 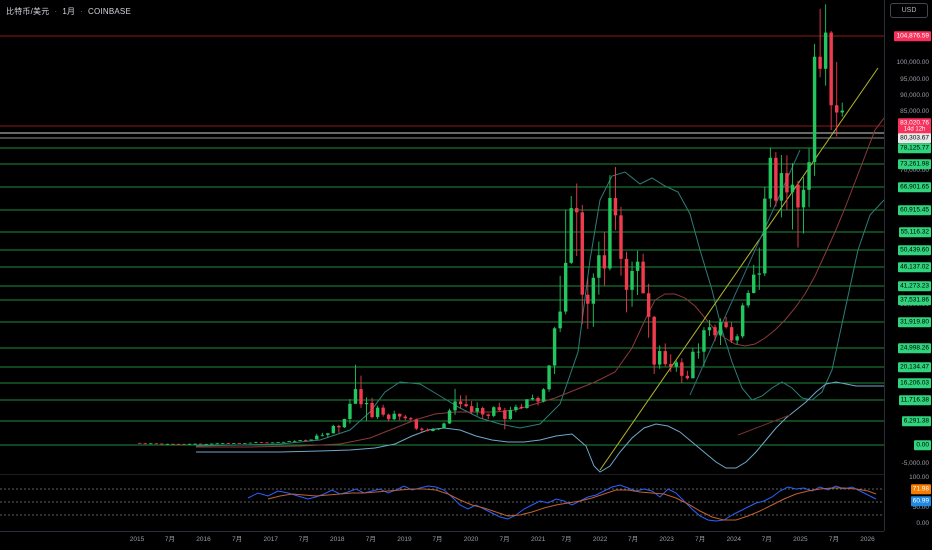 I want to click on price-badge-green: 66,901.65, so click(x=914, y=187).